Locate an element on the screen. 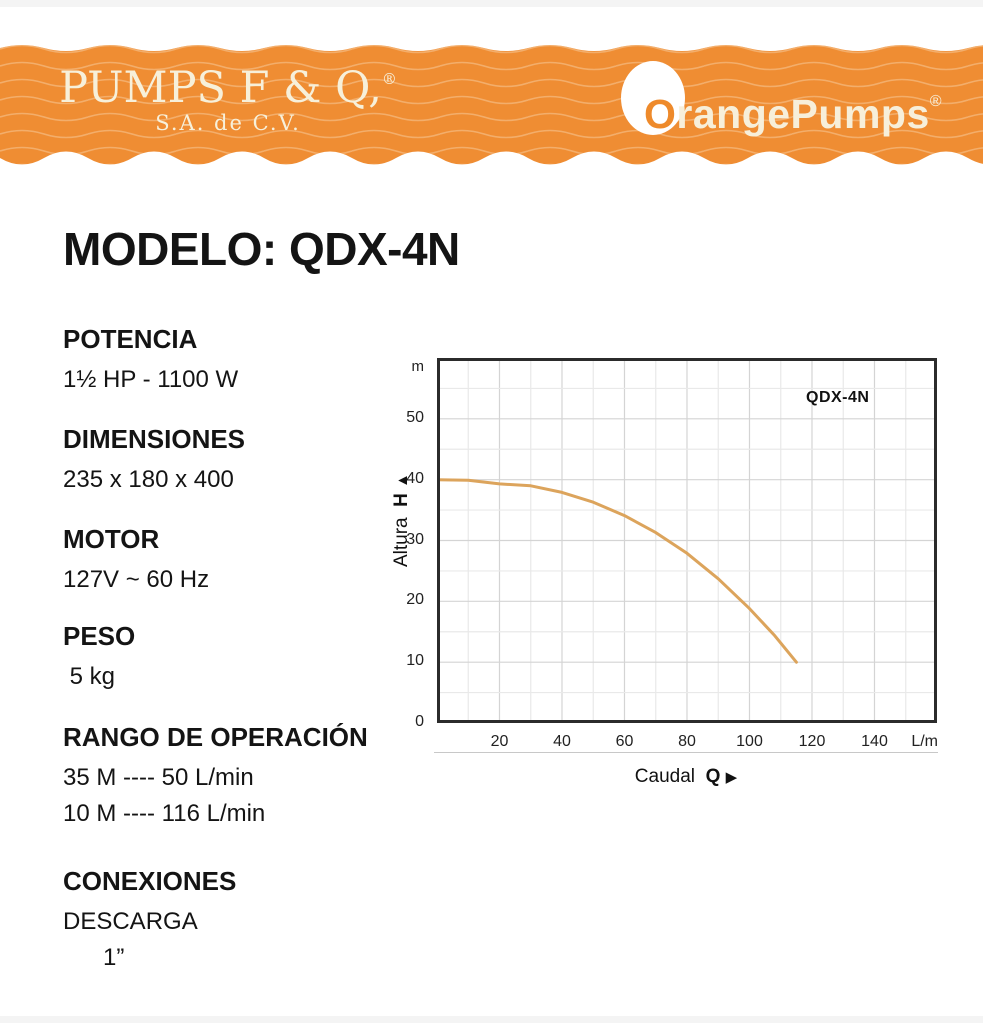 This screenshot has height=1023, width=983. spec-value: 5 kg is located at coordinates (89, 676).